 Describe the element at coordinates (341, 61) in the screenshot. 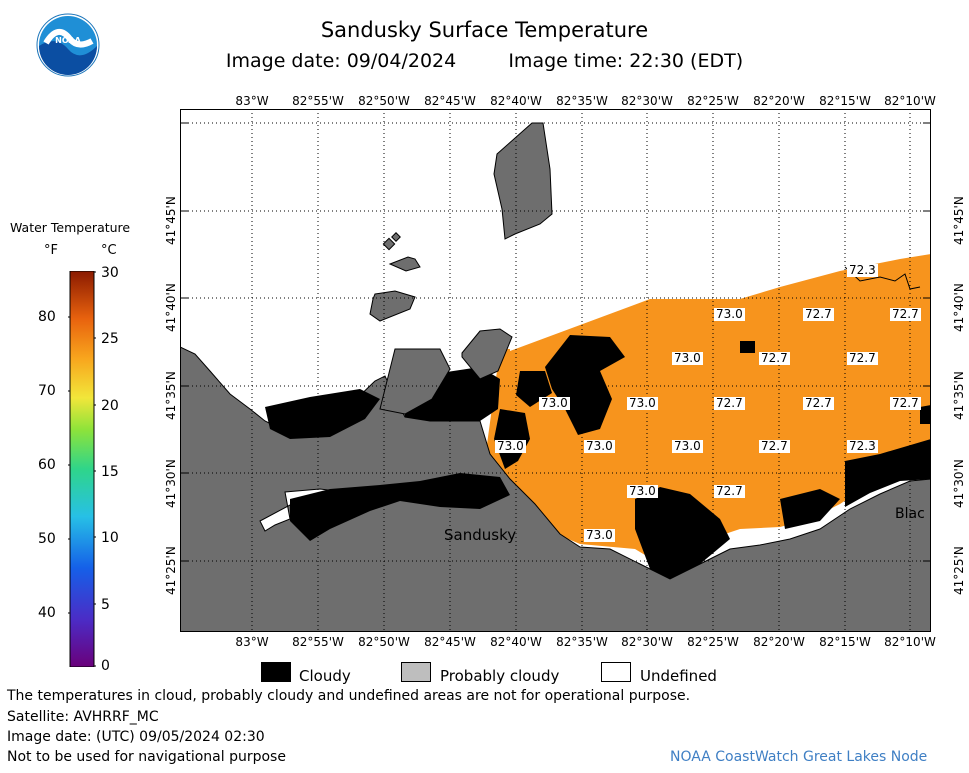

I see `image-date: Image date: 09/04/2024` at that location.